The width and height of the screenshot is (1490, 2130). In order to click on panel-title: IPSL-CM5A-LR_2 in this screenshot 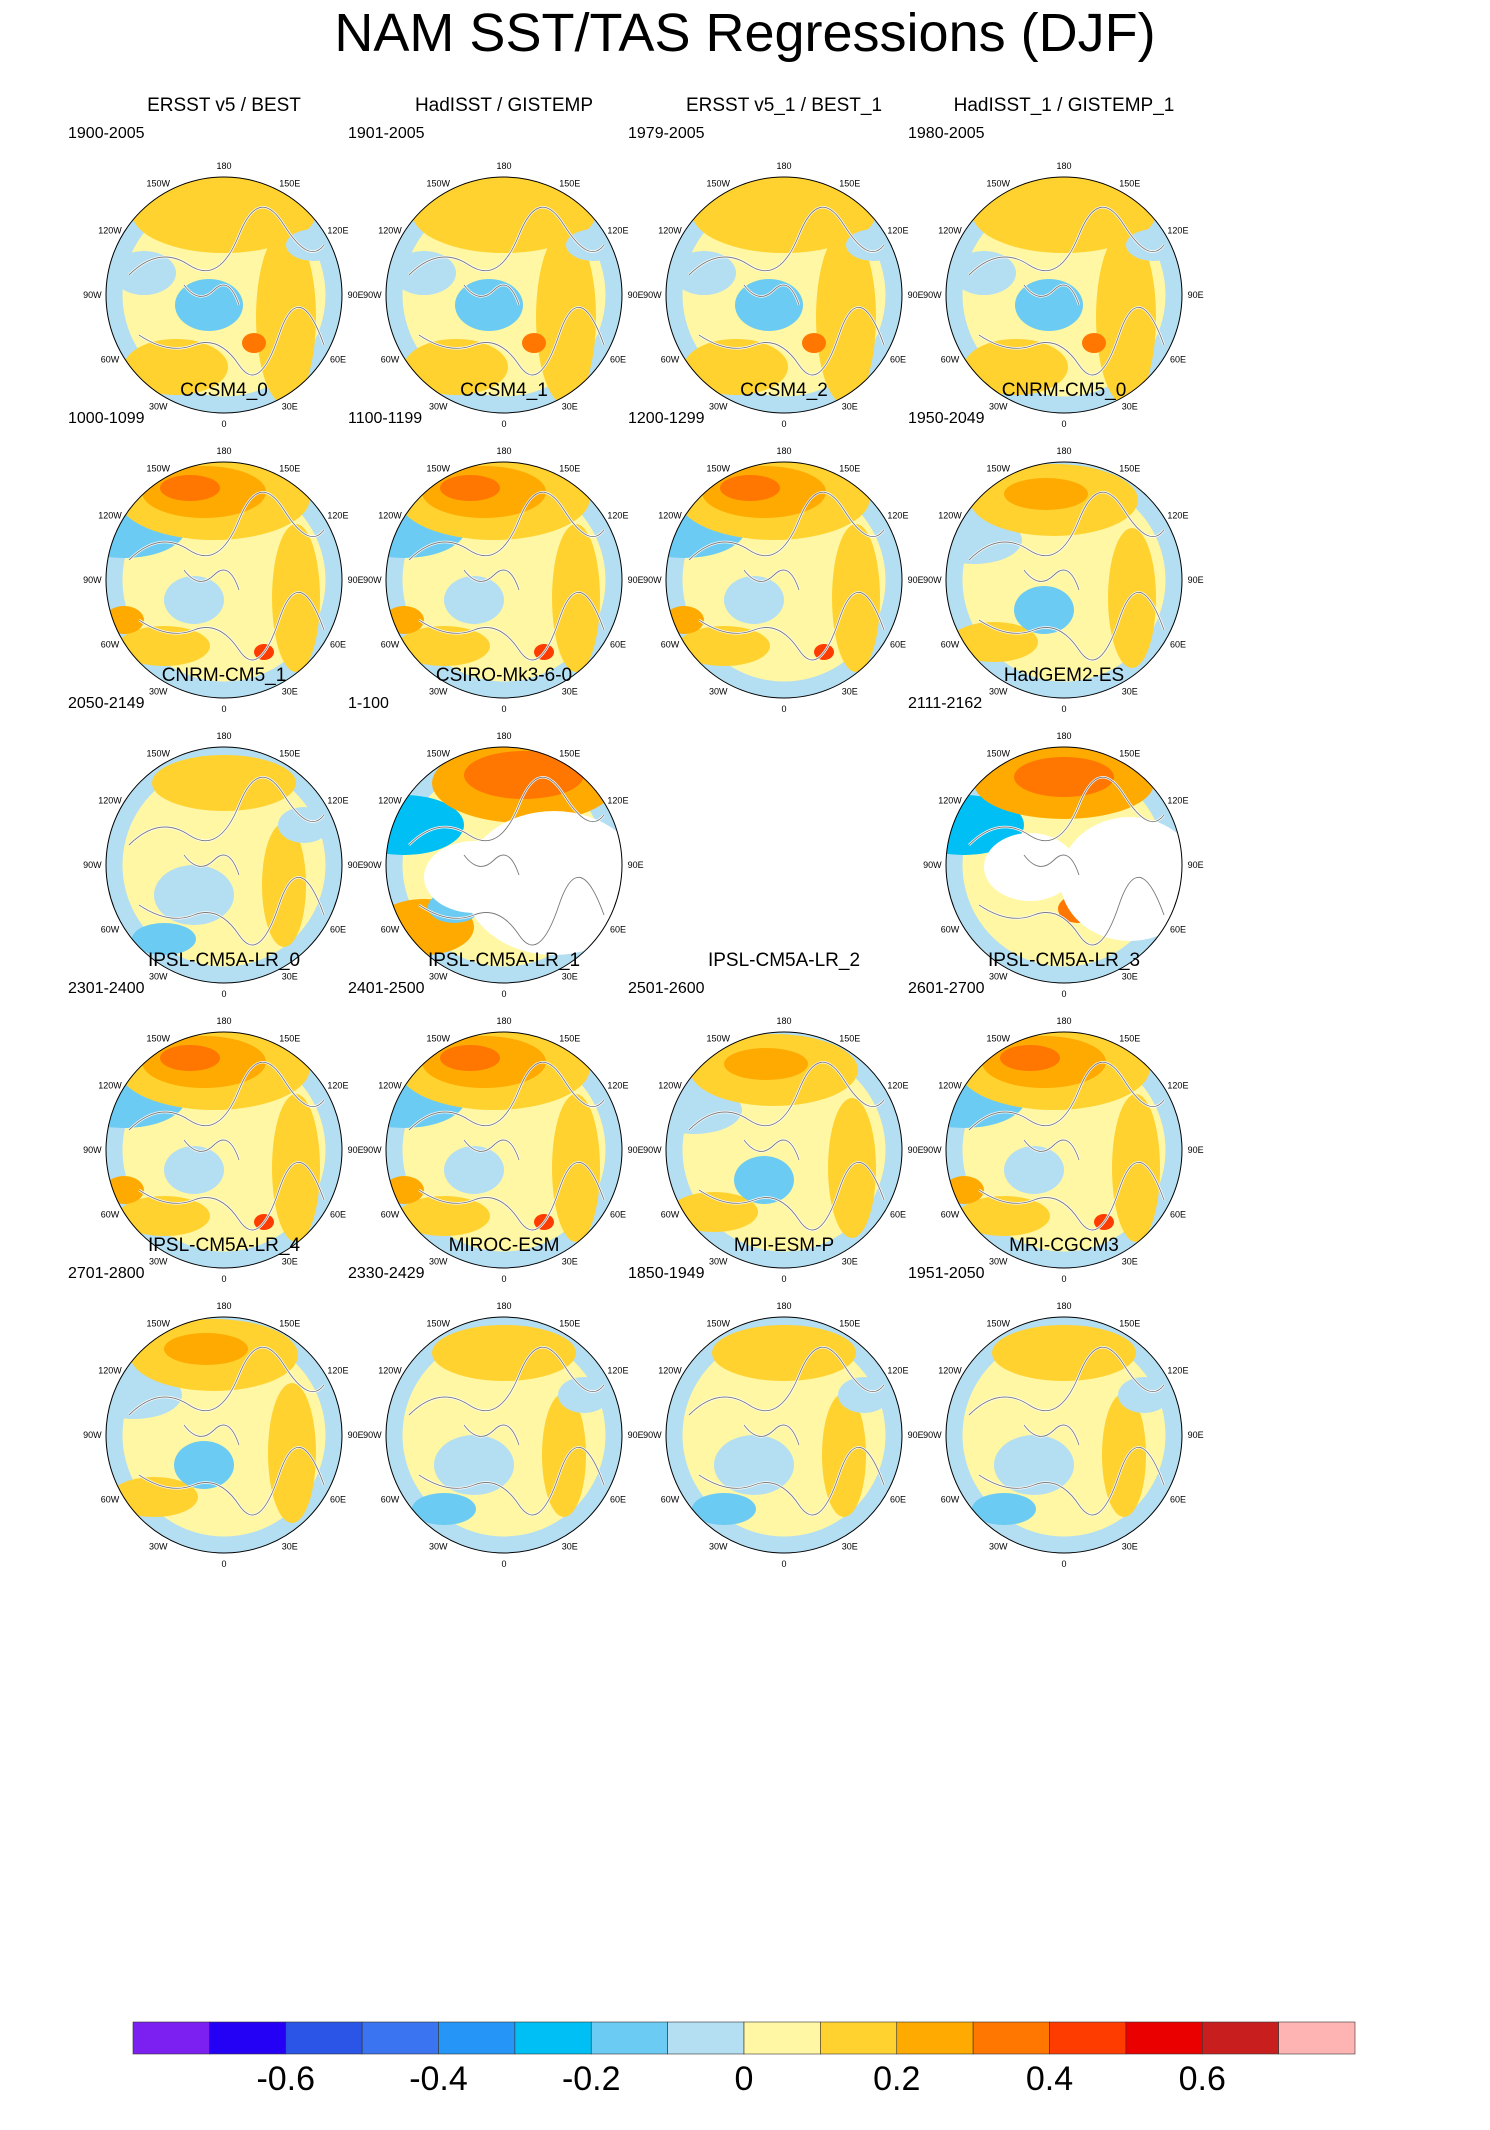, I will do `click(784, 960)`.